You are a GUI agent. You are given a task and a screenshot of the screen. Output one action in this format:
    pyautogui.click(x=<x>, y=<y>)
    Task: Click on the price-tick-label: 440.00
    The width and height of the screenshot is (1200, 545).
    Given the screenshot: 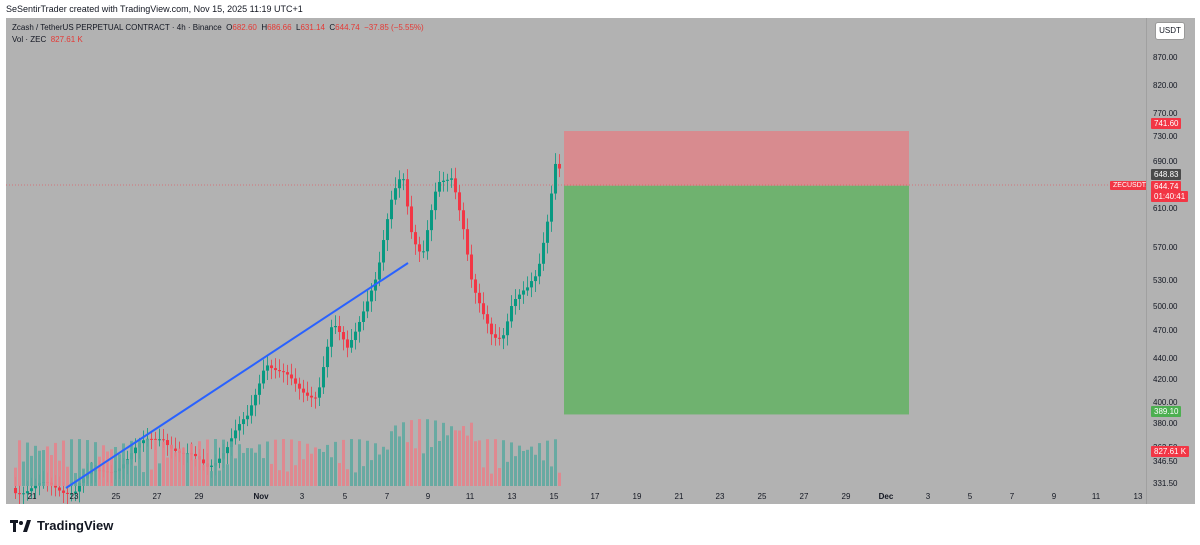 What is the action you would take?
    pyautogui.click(x=1165, y=358)
    